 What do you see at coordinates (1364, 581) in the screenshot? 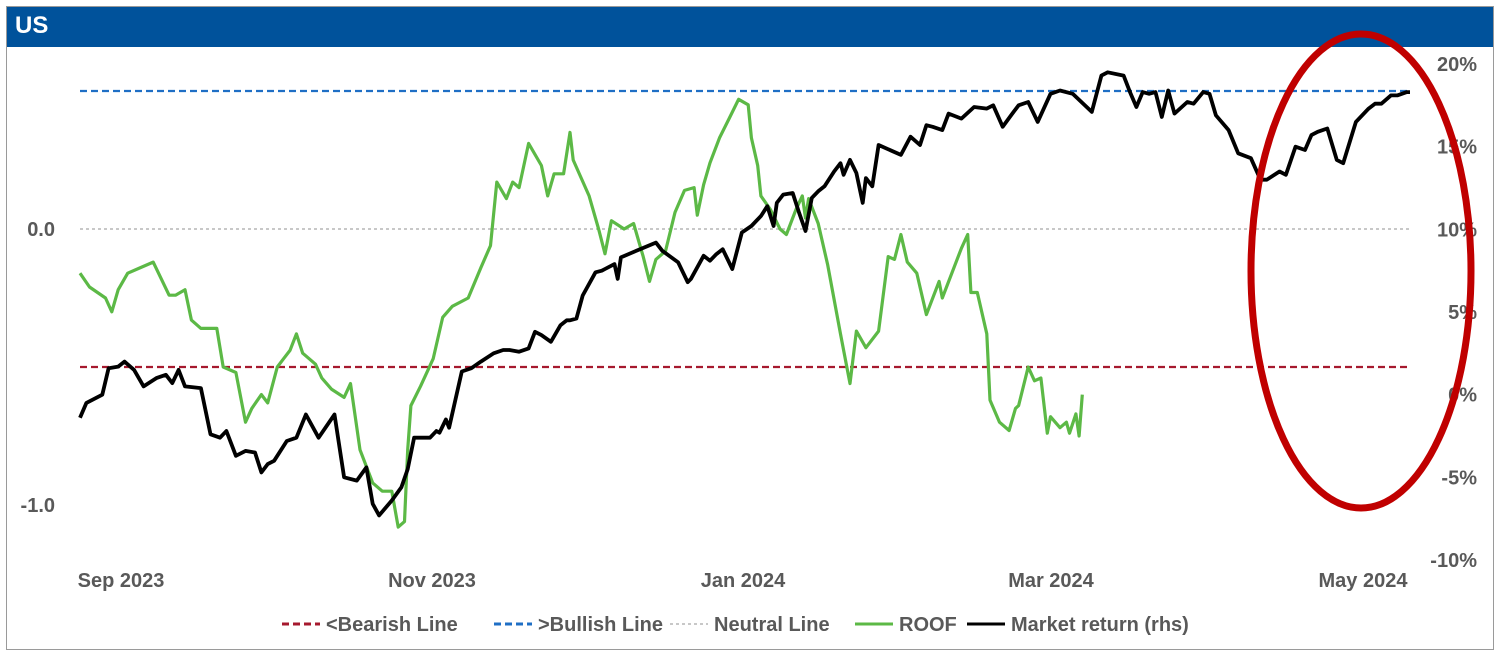
I see `x-tick-label: May 2024` at bounding box center [1364, 581].